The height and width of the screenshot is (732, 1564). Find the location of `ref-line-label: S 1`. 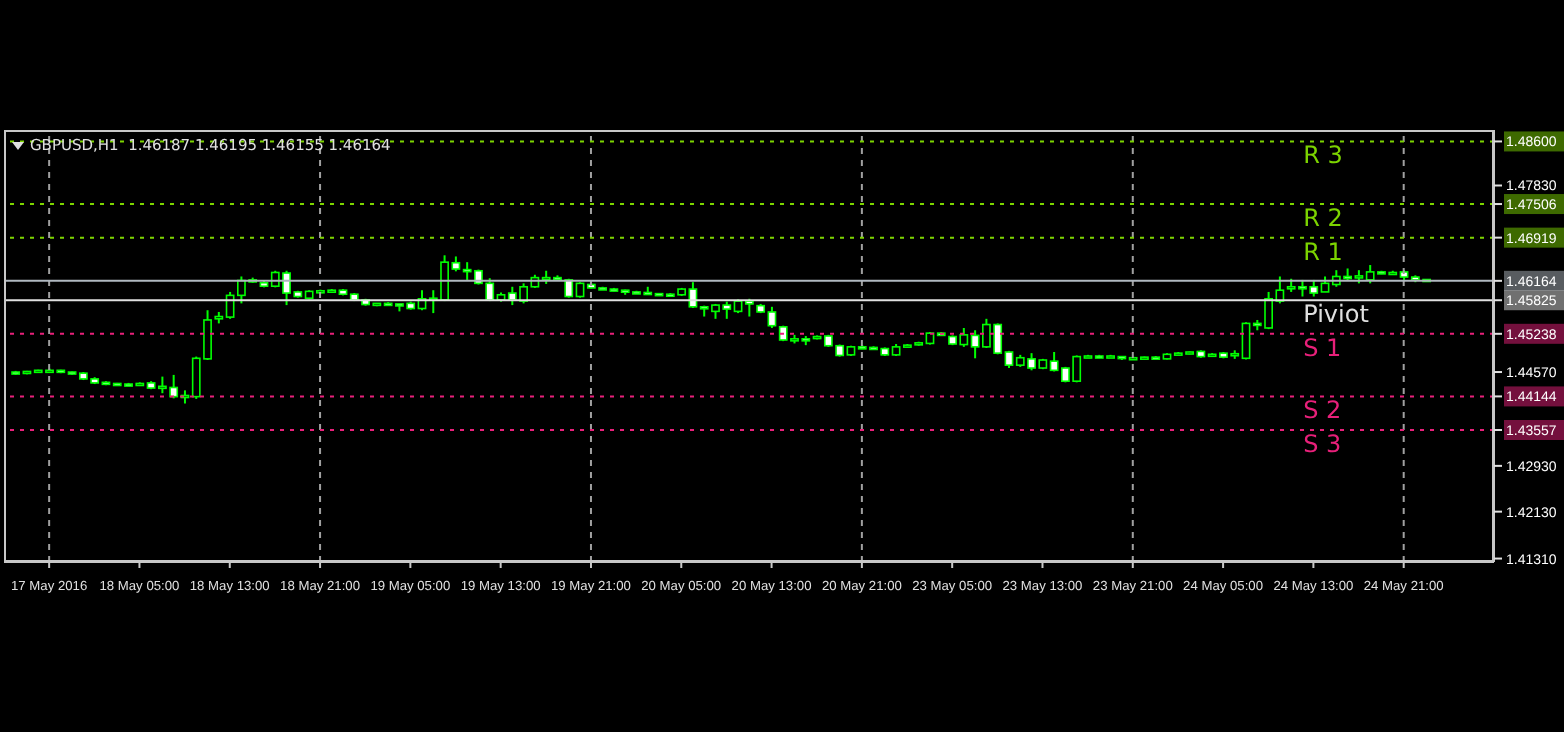

ref-line-label: S 1 is located at coordinates (1322, 347).